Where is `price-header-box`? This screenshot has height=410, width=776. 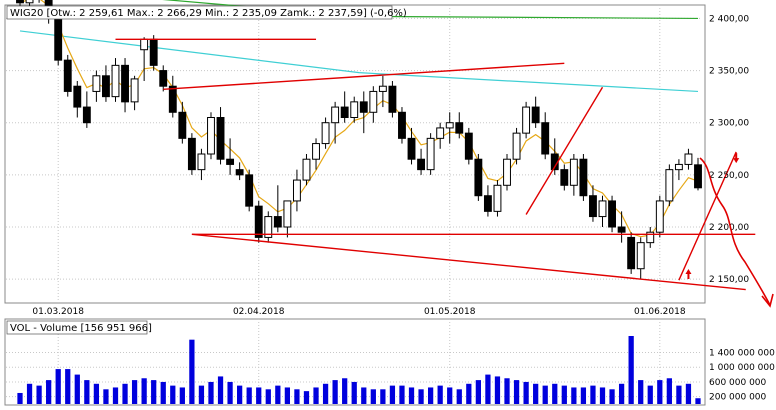
price-header-box is located at coordinates (199, 12).